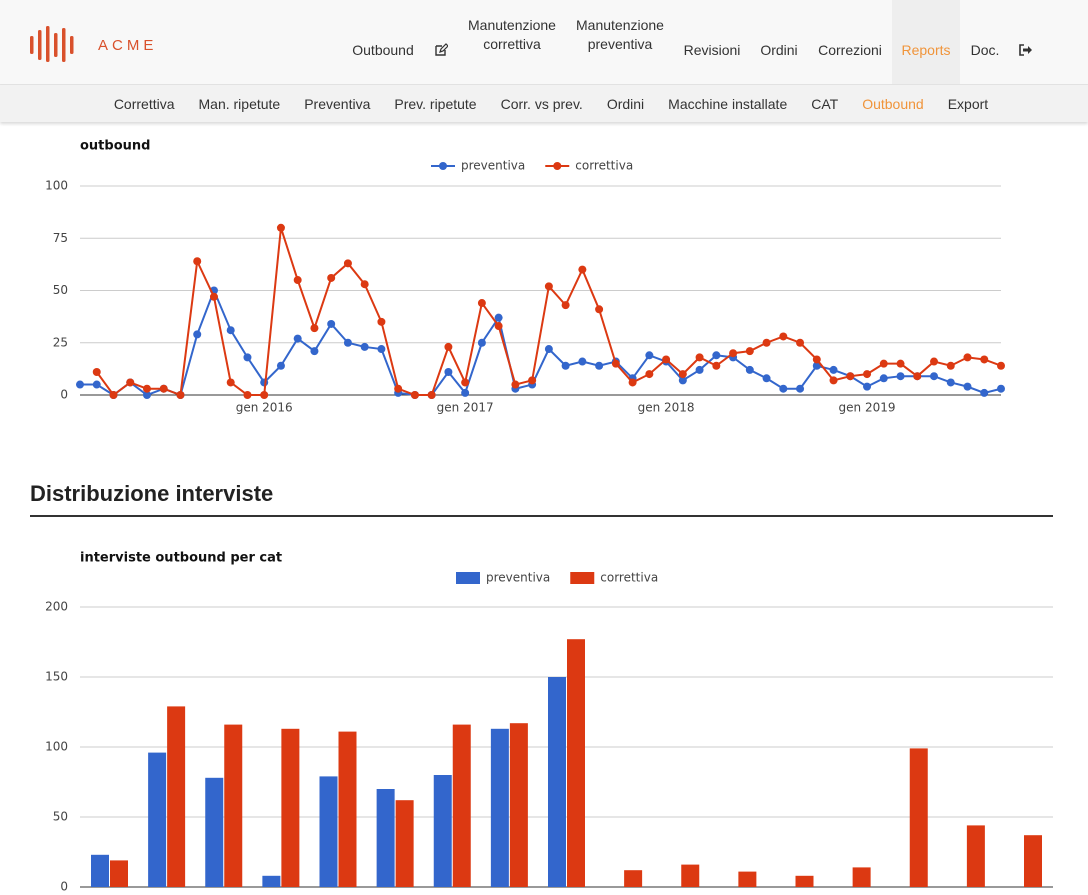 Image resolution: width=1088 pixels, height=895 pixels. What do you see at coordinates (518, 578) in the screenshot?
I see `legend-label: preventiva` at bounding box center [518, 578].